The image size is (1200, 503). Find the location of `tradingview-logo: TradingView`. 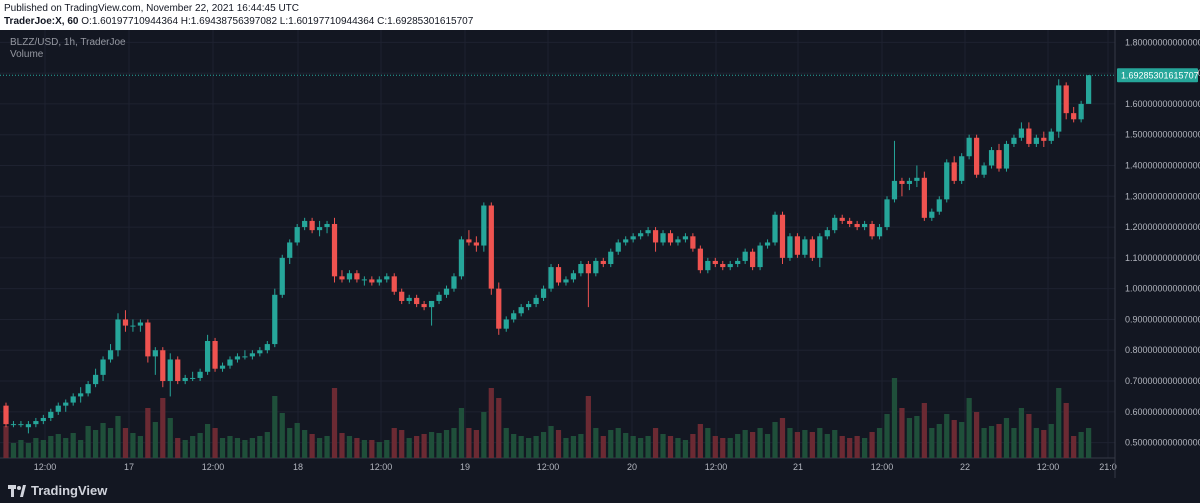

tradingview-logo: TradingView is located at coordinates (57, 490).